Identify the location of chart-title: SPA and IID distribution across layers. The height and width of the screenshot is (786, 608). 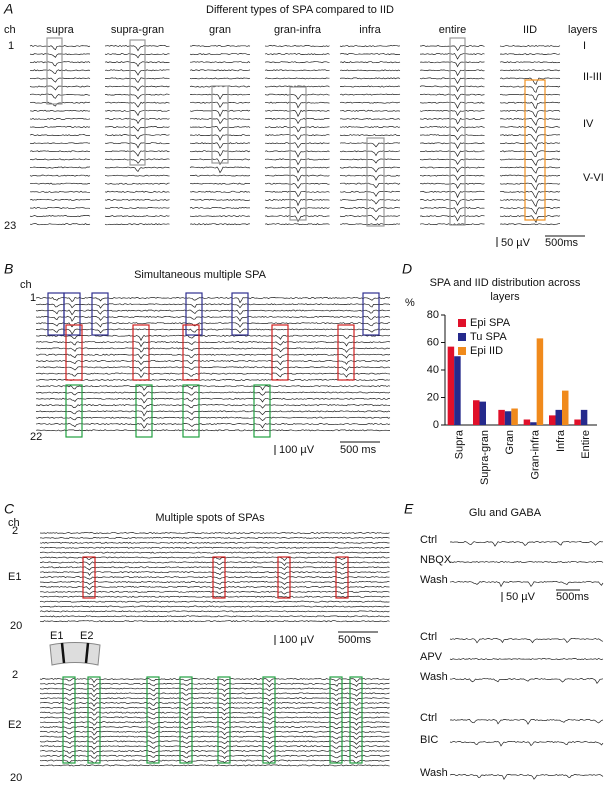
(505, 290).